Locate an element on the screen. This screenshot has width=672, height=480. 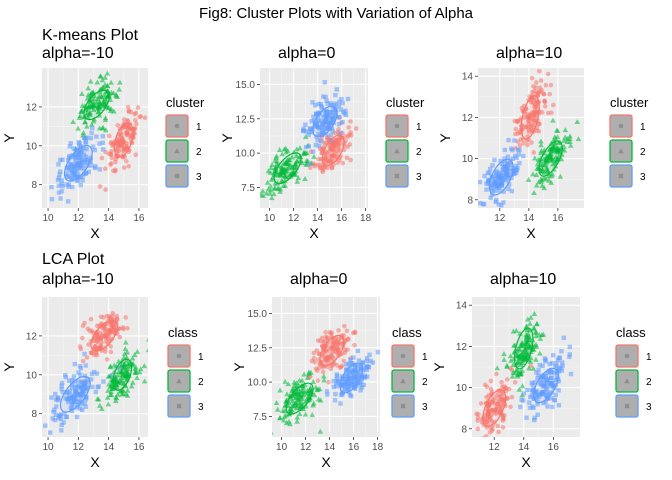
points-layer is located at coordinates (95, 372).